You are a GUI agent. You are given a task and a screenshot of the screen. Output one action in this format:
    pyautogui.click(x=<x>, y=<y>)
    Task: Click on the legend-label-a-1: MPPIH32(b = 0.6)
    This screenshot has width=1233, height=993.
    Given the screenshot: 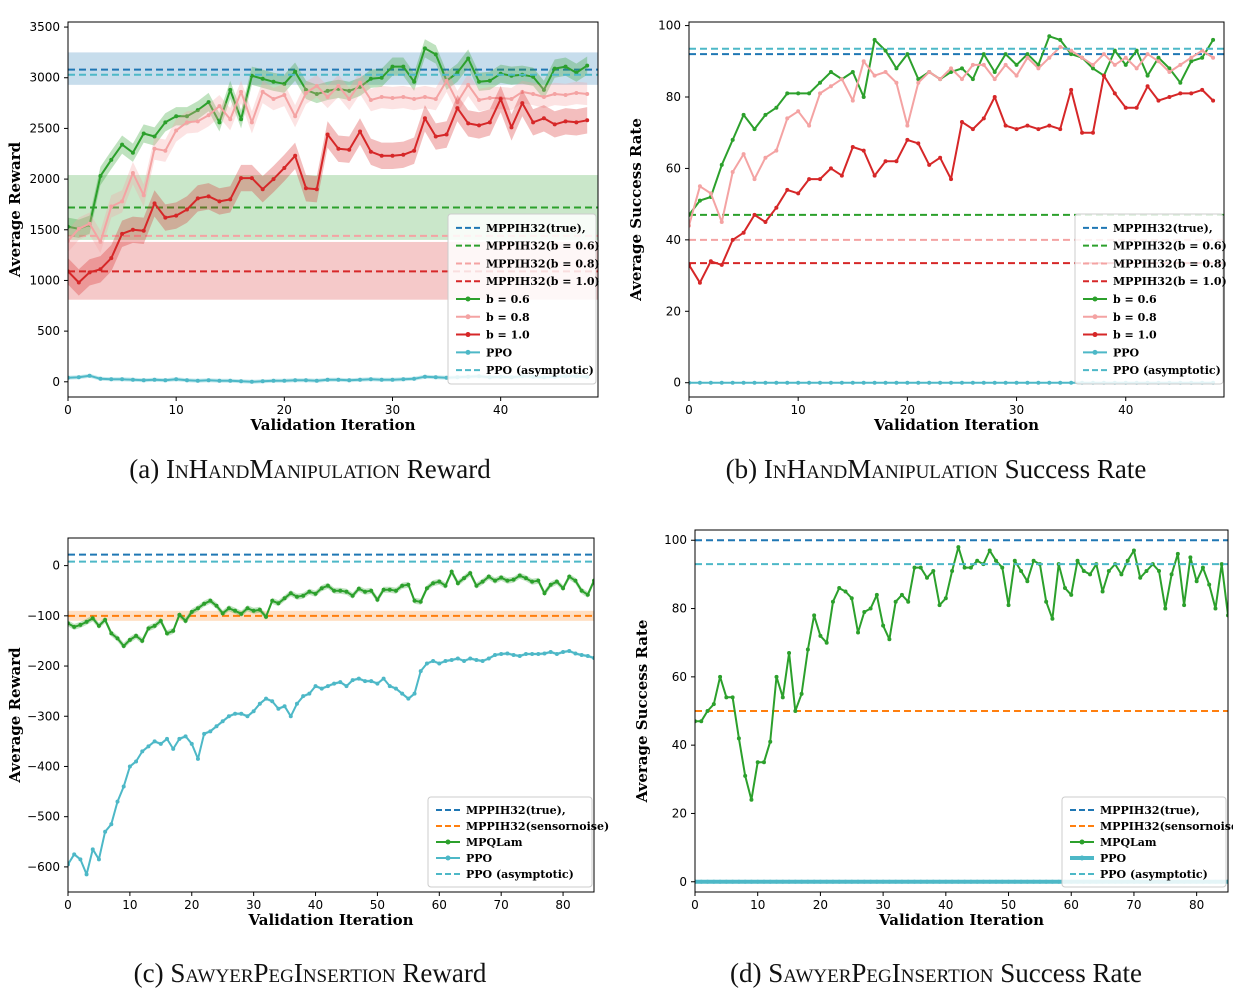 What is the action you would take?
    pyautogui.click(x=543, y=246)
    